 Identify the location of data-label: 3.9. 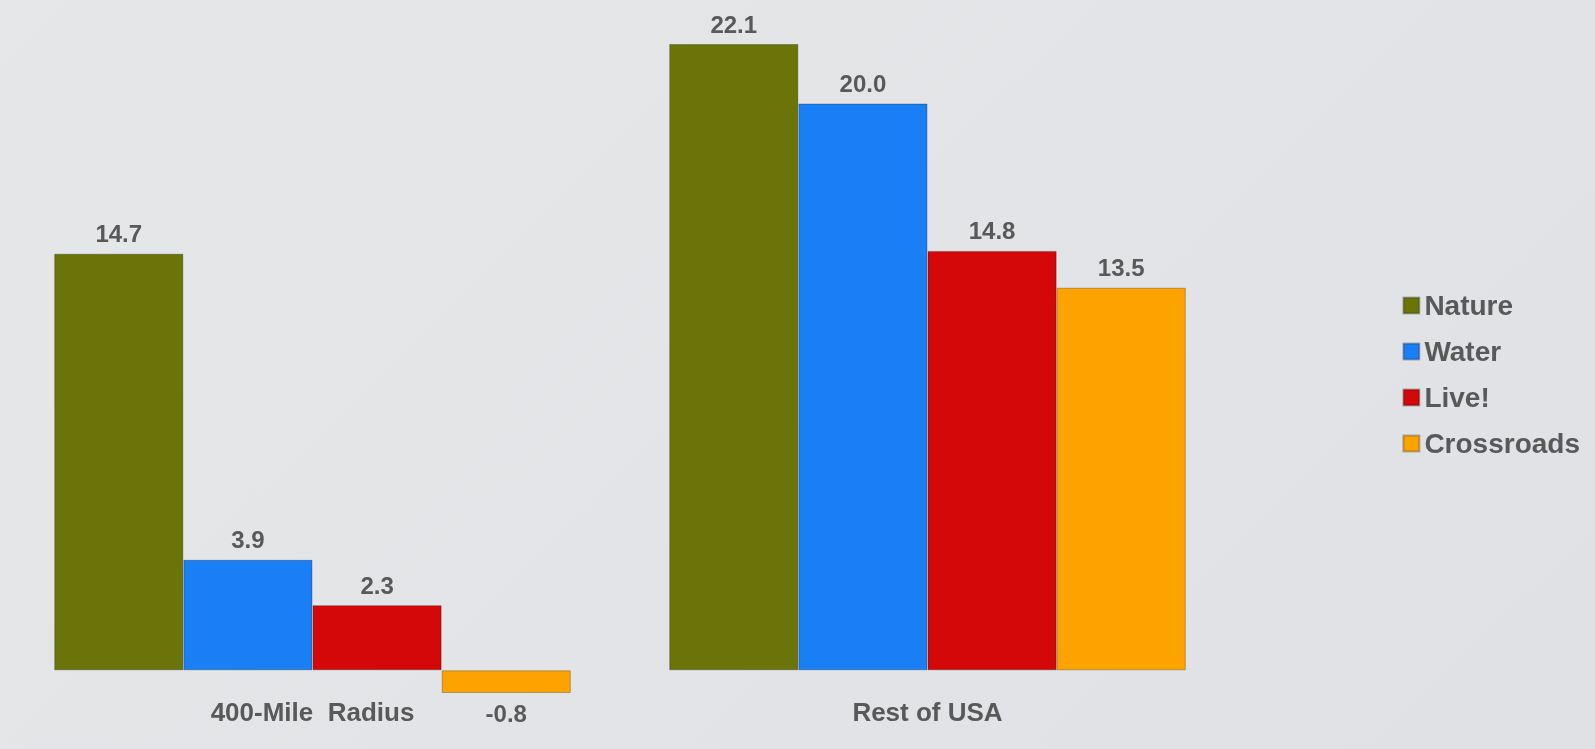
(248, 540).